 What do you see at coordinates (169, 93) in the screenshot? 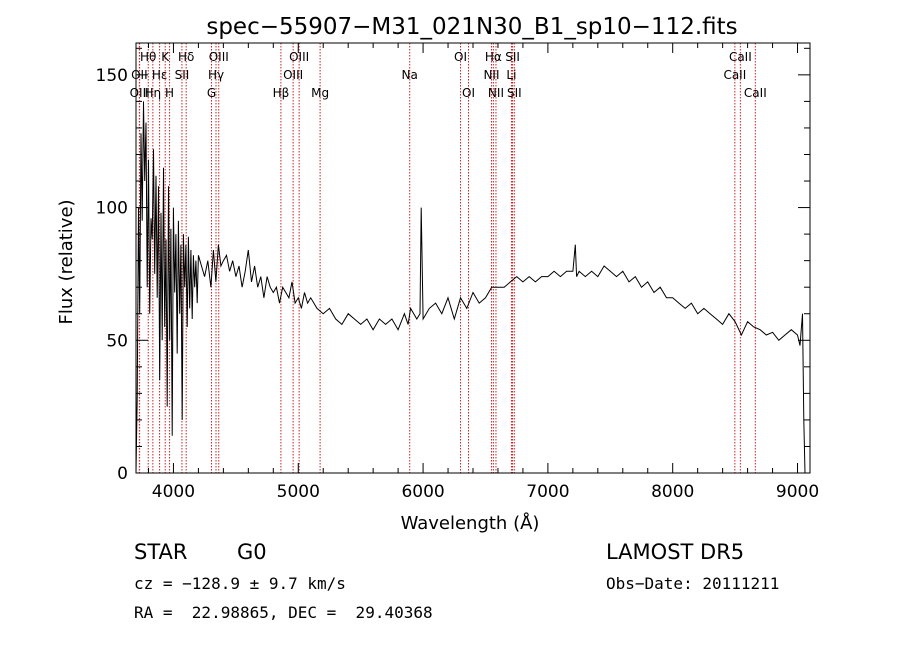
I see `spectral-line-label: H` at bounding box center [169, 93].